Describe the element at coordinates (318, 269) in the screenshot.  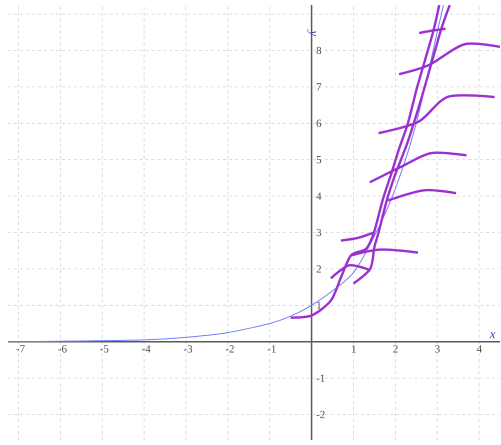
I see `y-tick-label: 2` at that location.